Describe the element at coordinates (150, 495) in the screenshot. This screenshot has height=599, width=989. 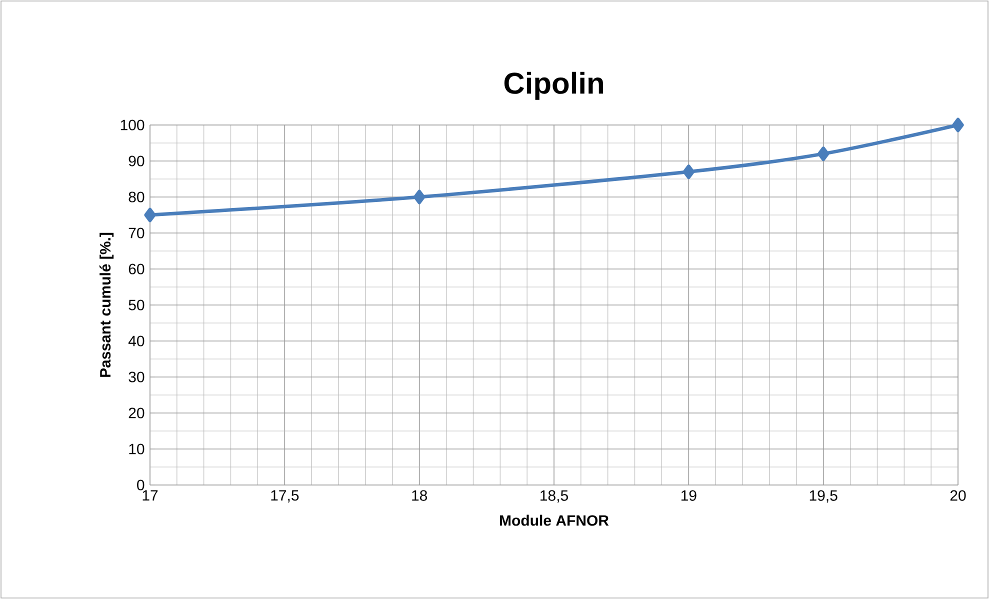
I see `x-tick-label: 17` at that location.